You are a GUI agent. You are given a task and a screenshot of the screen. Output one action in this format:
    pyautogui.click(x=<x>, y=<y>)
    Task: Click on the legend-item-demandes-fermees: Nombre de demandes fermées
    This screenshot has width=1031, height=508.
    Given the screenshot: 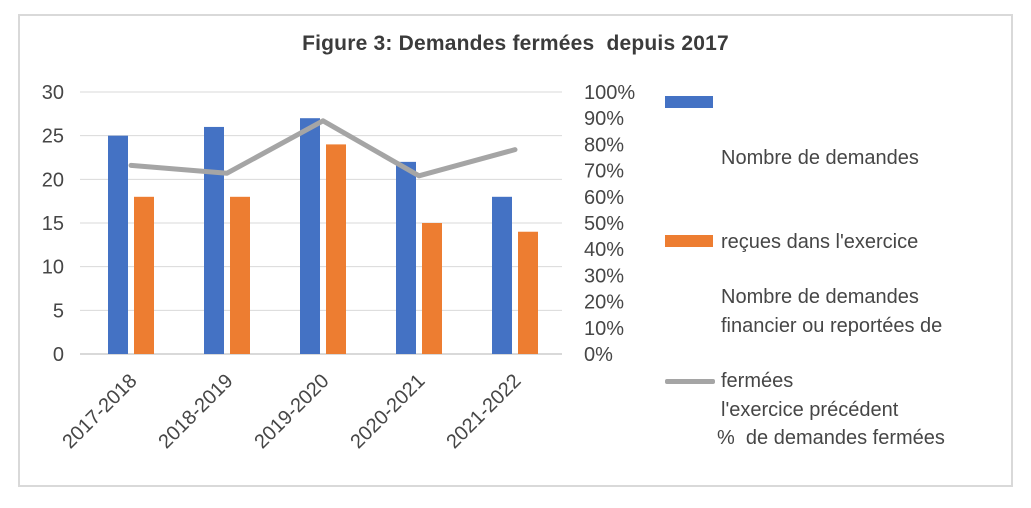 What is the action you would take?
    pyautogui.click(x=792, y=339)
    